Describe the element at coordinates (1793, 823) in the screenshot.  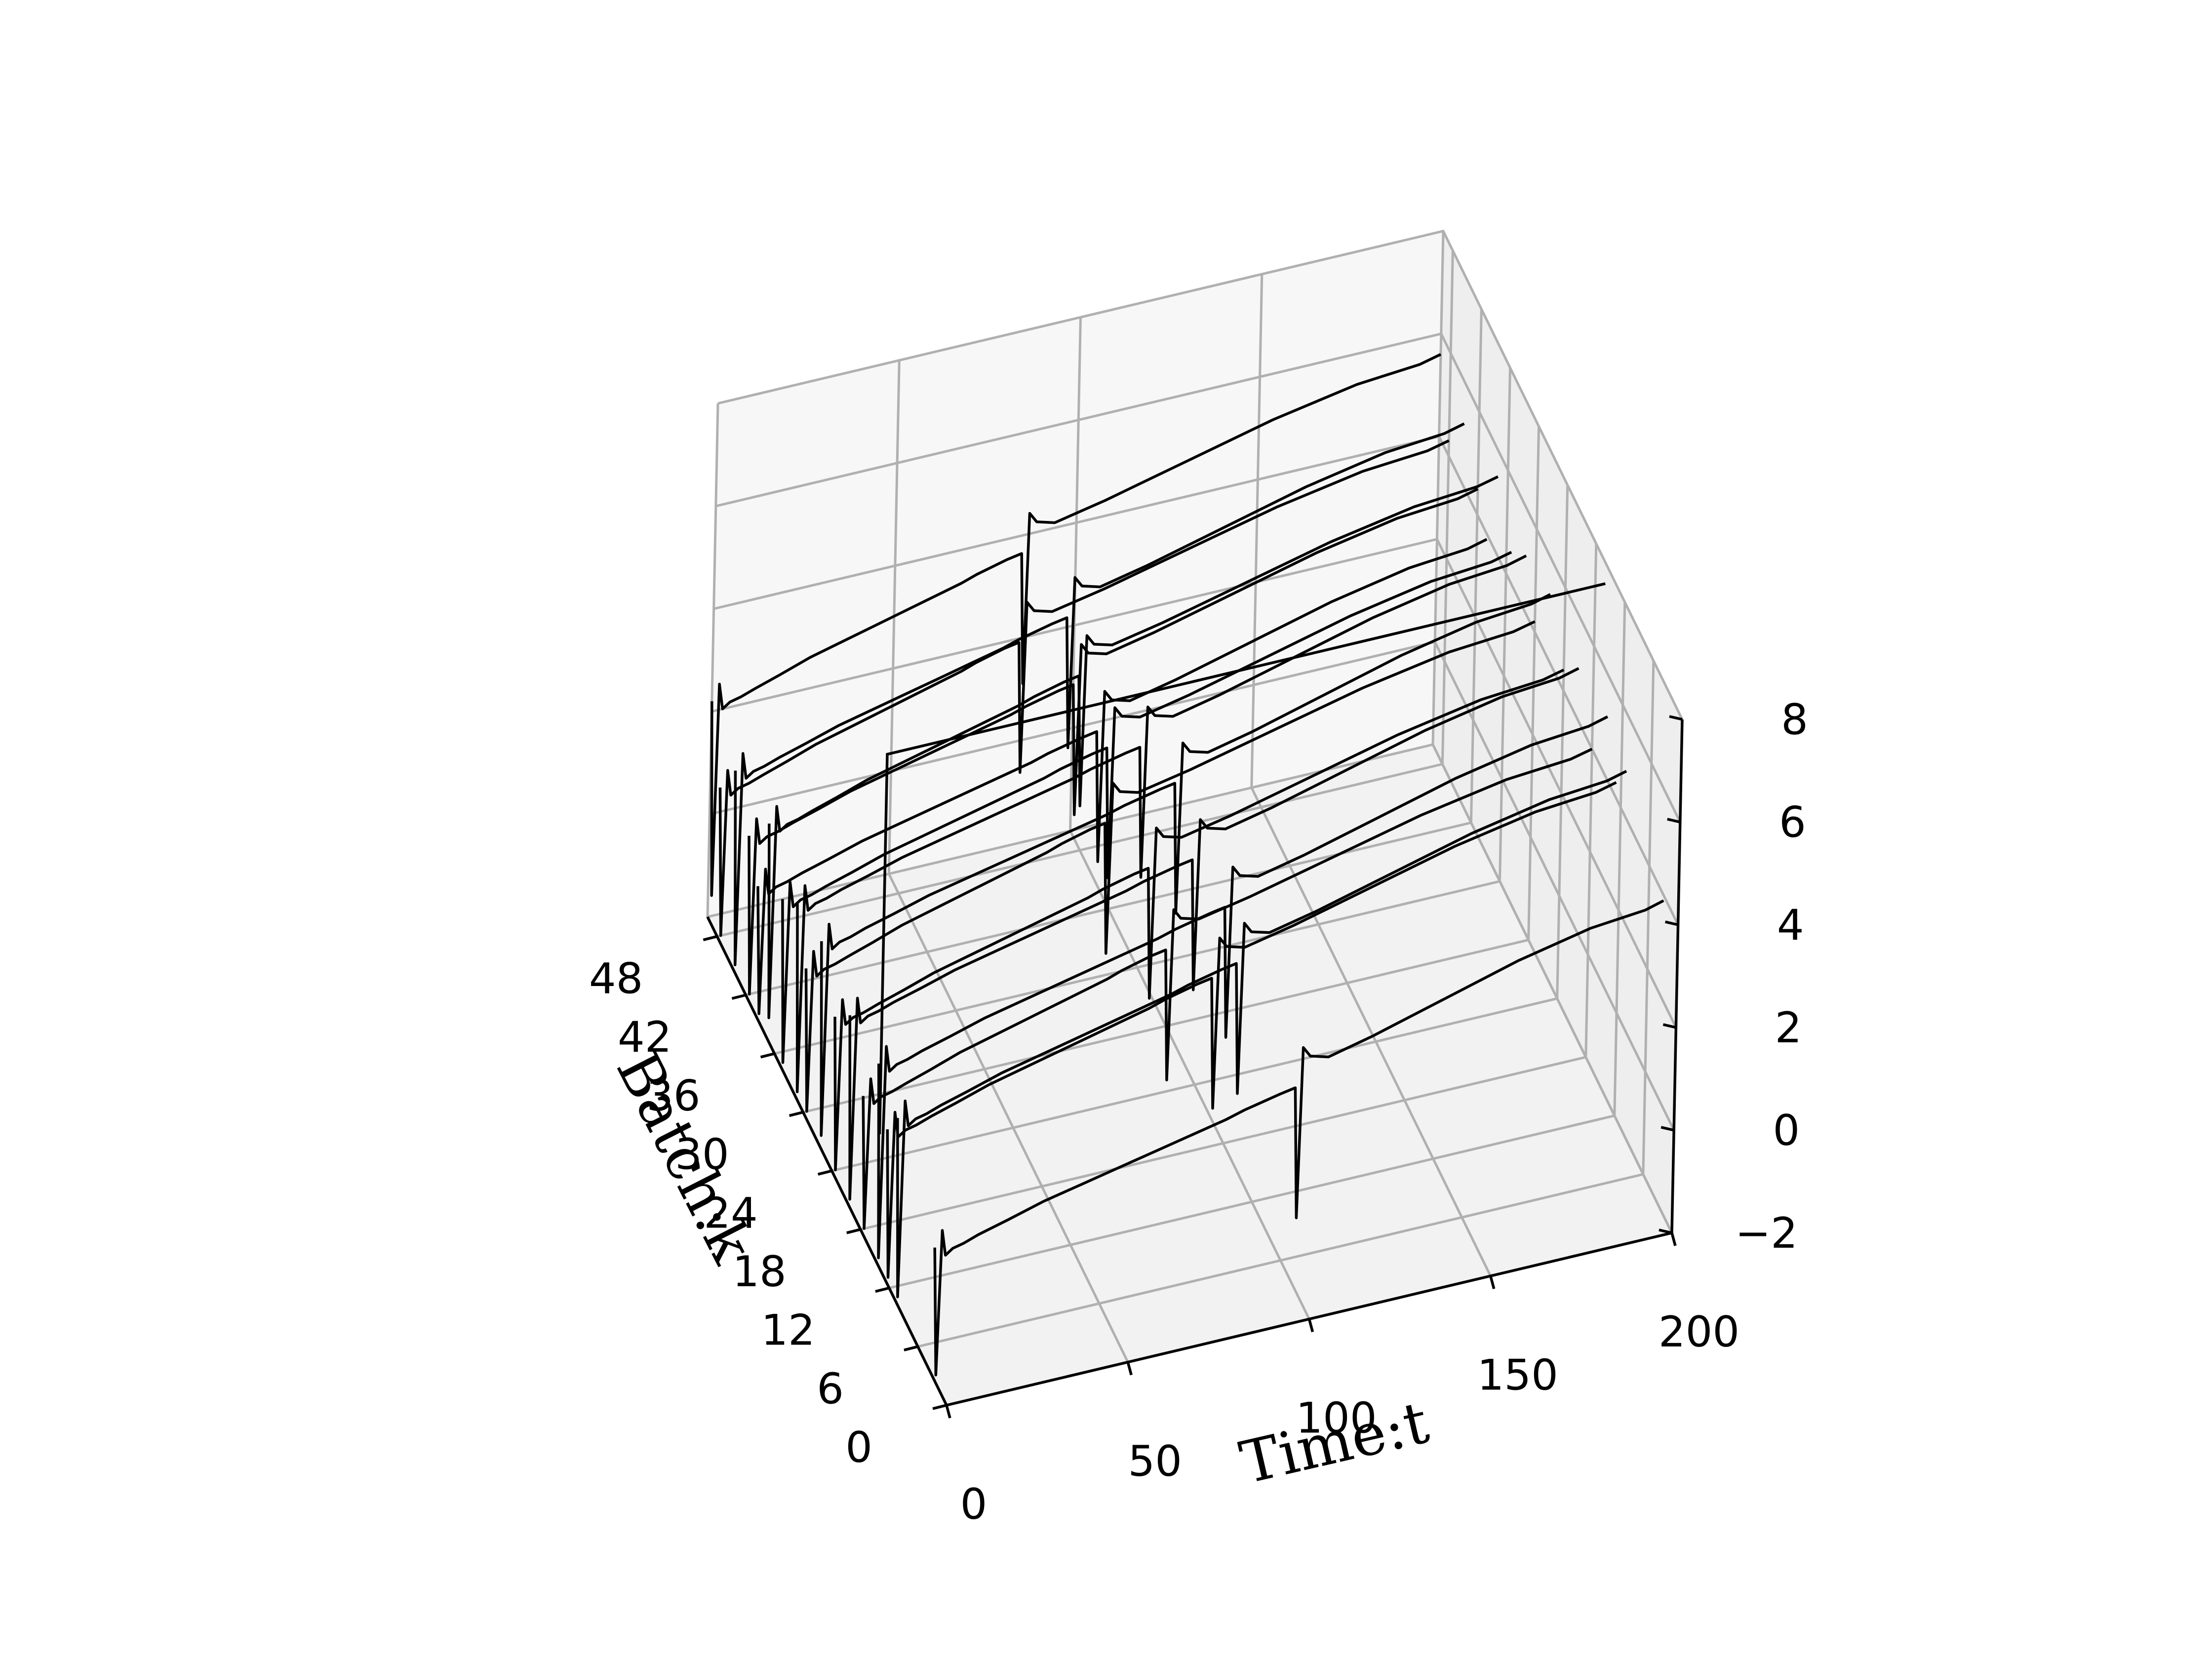
I see `z-tick-label: 6` at that location.